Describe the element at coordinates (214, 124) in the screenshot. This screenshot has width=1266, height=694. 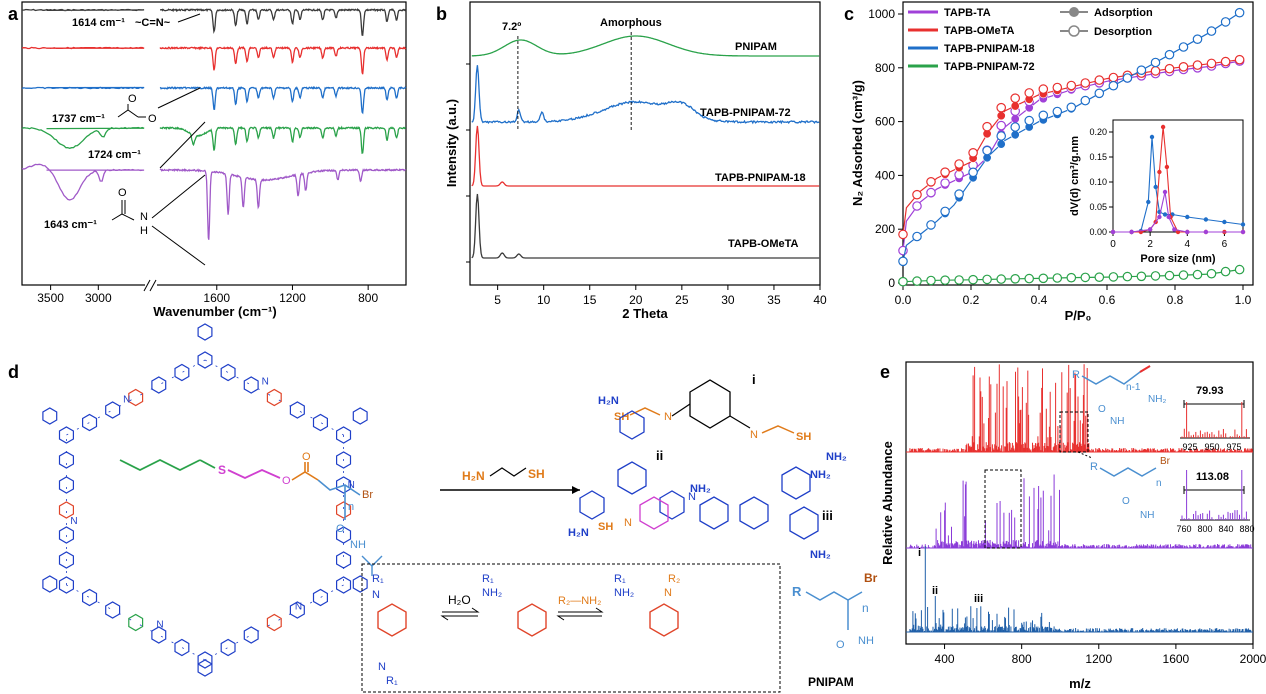
I see `ftir-spectra` at that location.